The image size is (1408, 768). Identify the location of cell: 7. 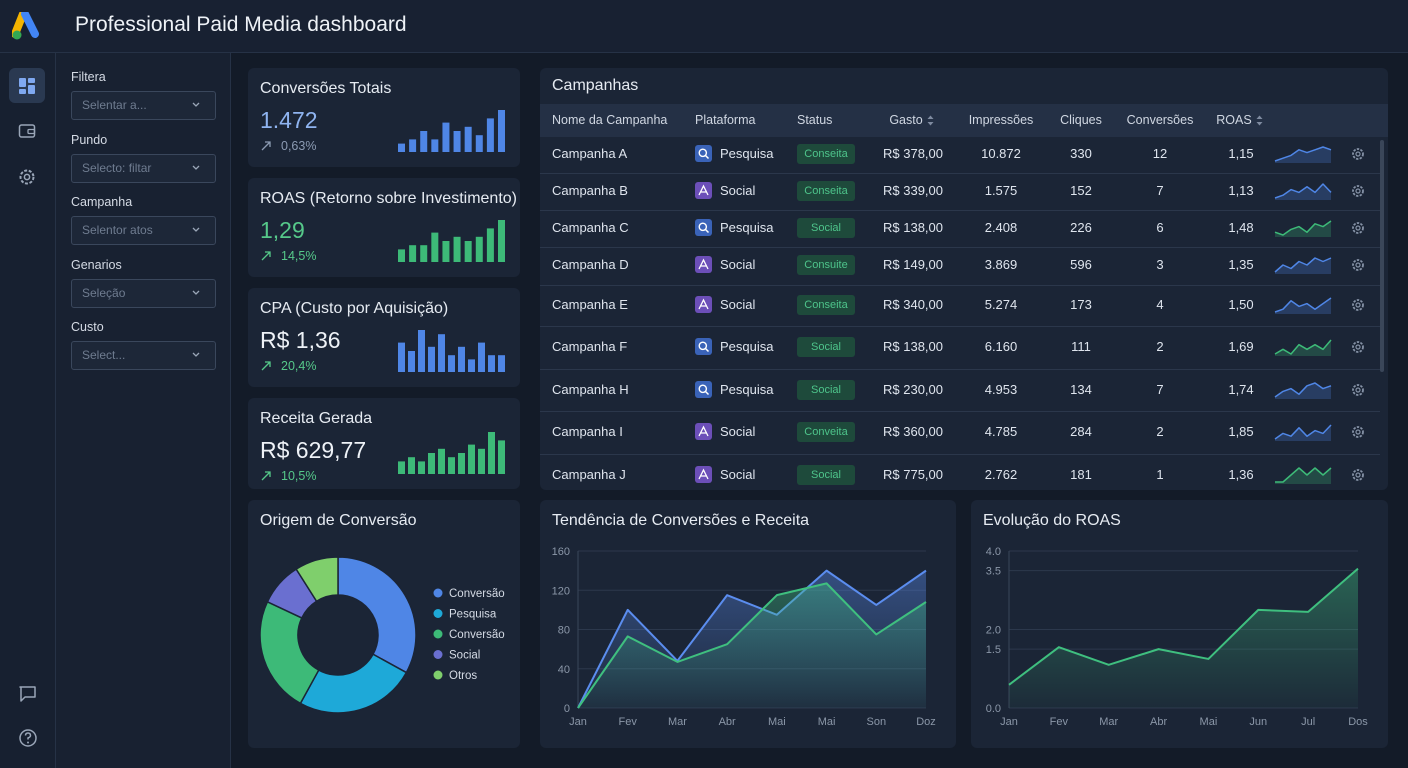
(1160, 389).